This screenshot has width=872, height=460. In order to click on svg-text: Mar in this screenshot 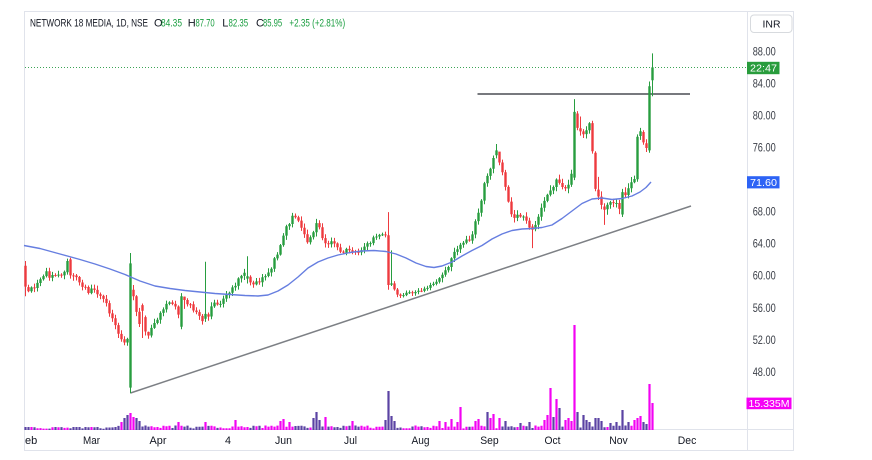, I will do `click(91, 441)`.